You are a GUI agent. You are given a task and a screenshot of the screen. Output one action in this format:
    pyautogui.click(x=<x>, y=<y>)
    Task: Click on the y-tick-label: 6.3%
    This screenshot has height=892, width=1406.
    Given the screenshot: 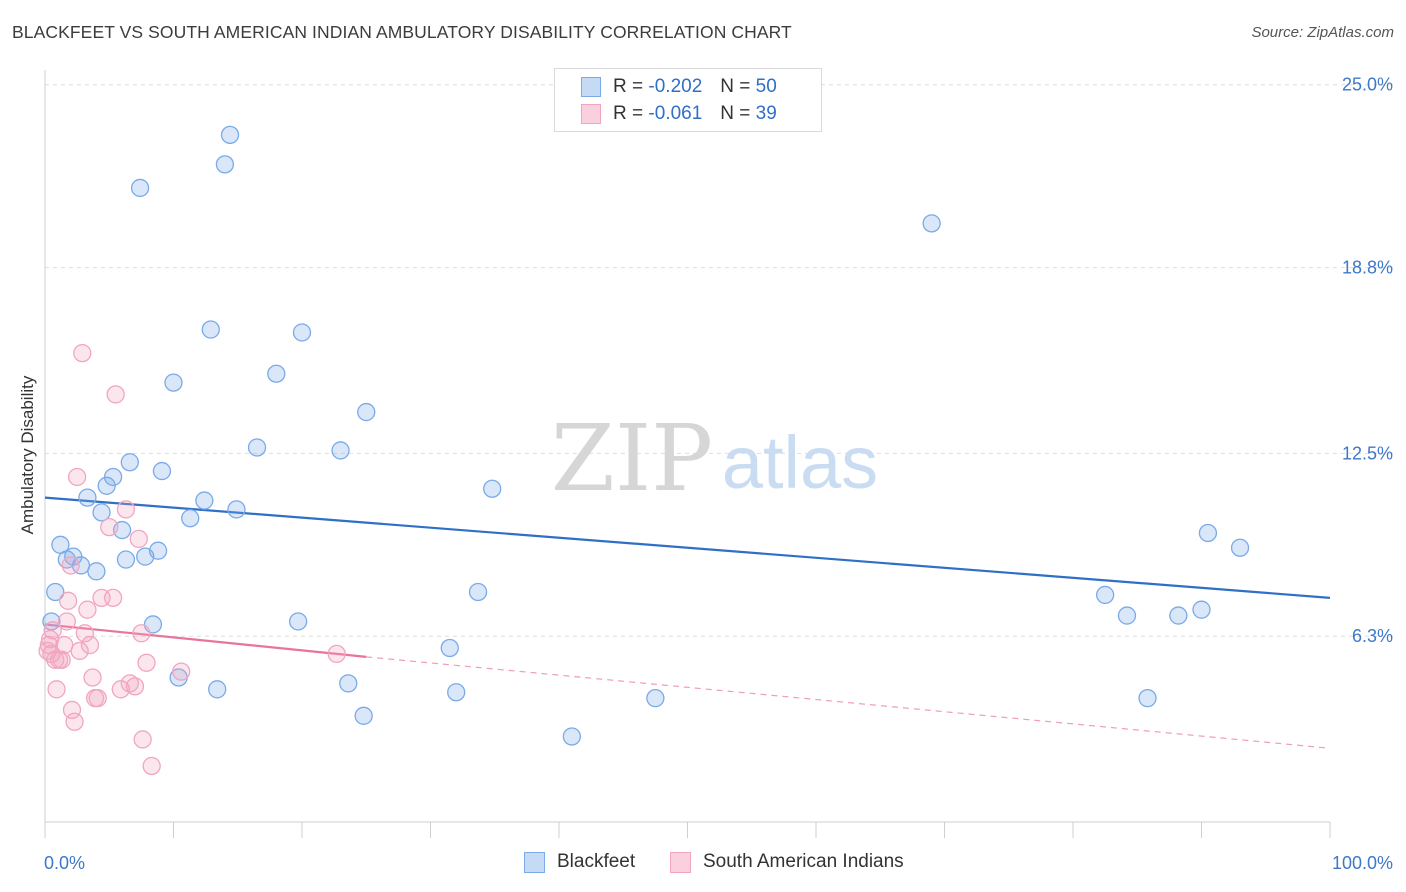 What is the action you would take?
    pyautogui.click(x=1372, y=636)
    